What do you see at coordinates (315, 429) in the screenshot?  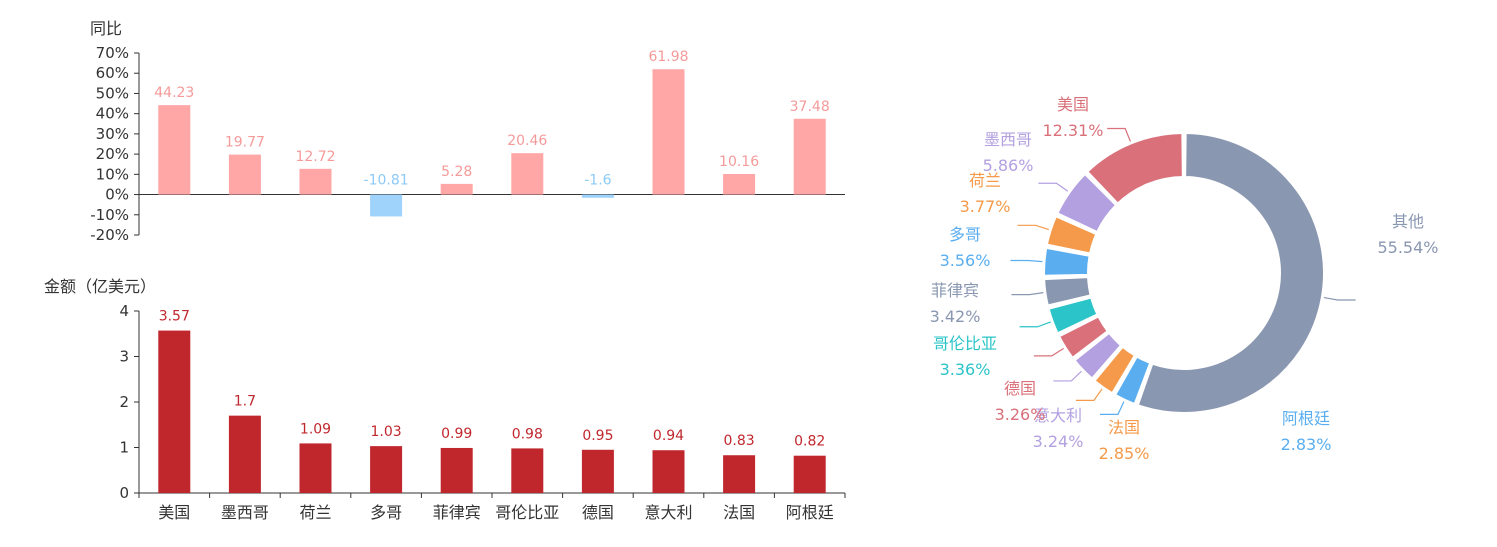 I see `amount-data-label: 1.09` at bounding box center [315, 429].